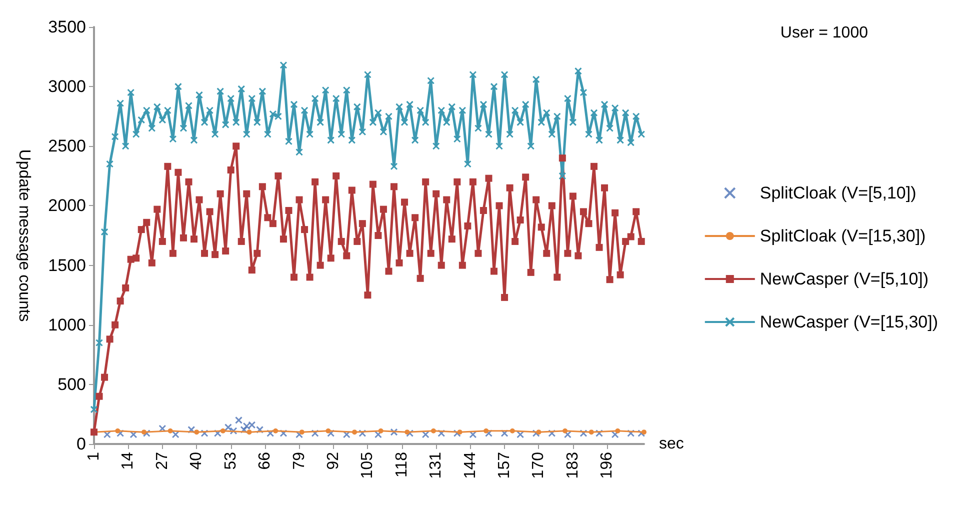 The height and width of the screenshot is (515, 956). Describe the element at coordinates (72, 384) in the screenshot. I see `y-tick-label: 500` at that location.